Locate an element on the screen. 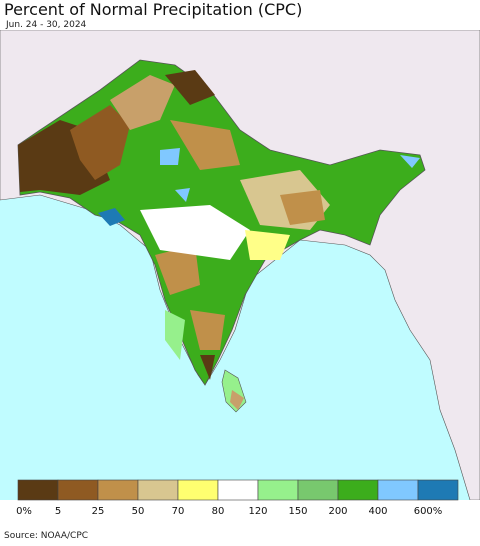  legend-label: 150 is located at coordinates (297, 511).